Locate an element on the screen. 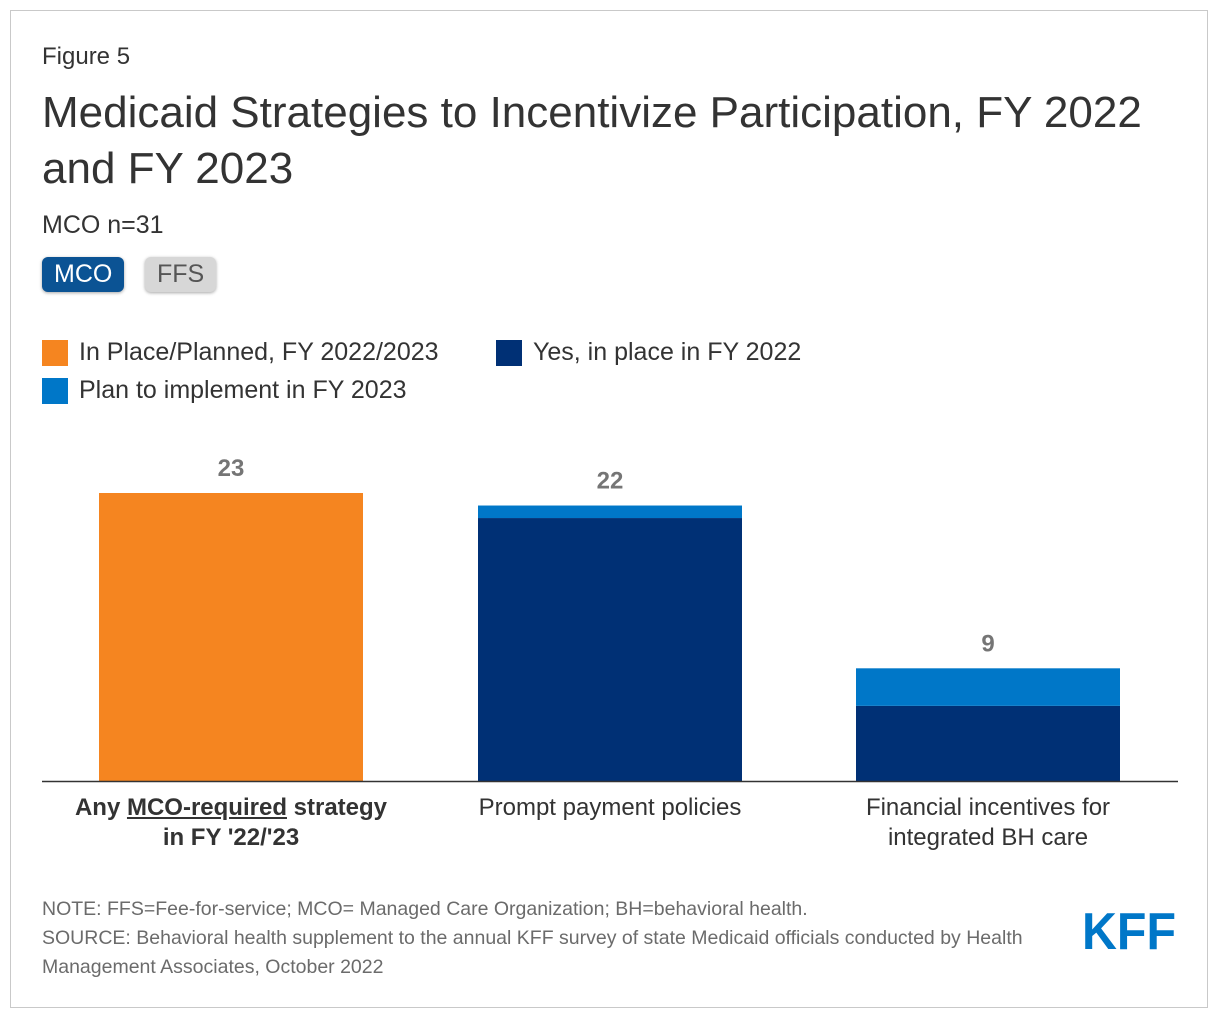 The image size is (1220, 1020). category-label-any-mco-required: Any MCO-required strategy in FY '22/'23 is located at coordinates (231, 822).